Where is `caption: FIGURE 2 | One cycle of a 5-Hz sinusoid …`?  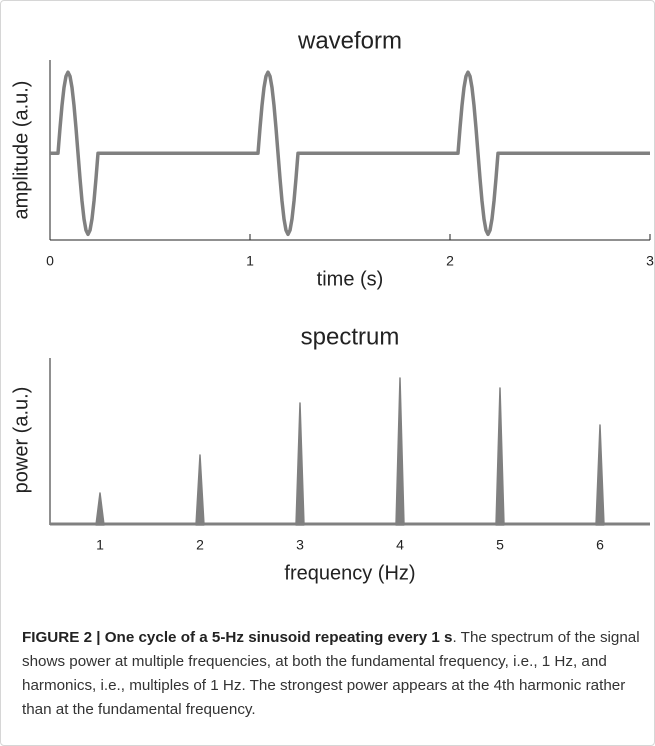
caption: FIGURE 2 | One cycle of a 5-Hz sinusoid … is located at coordinates (334, 674).